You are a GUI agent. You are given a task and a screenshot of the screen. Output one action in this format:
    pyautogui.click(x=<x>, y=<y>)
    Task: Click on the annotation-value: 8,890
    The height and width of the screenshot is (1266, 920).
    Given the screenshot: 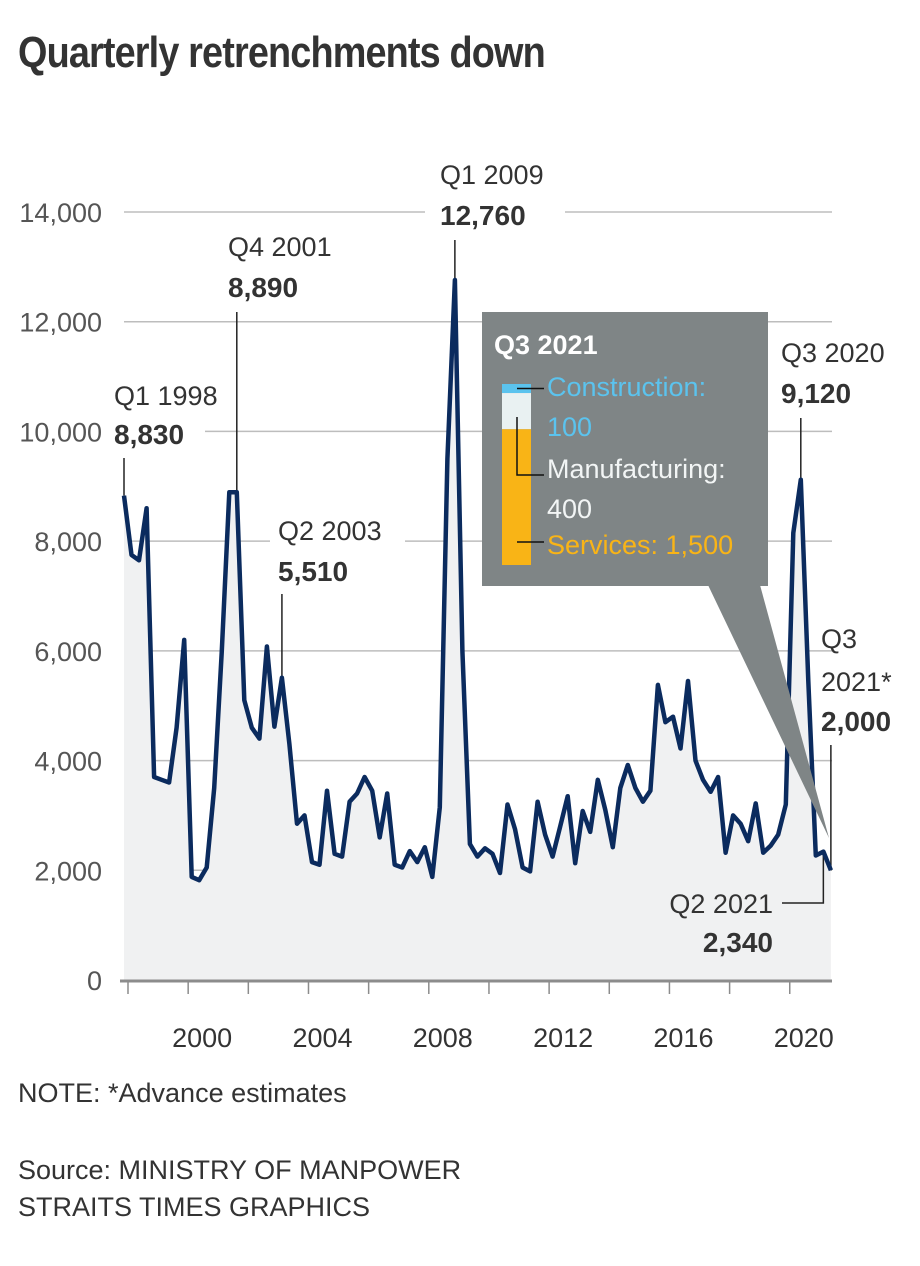 What is the action you would take?
    pyautogui.click(x=263, y=287)
    